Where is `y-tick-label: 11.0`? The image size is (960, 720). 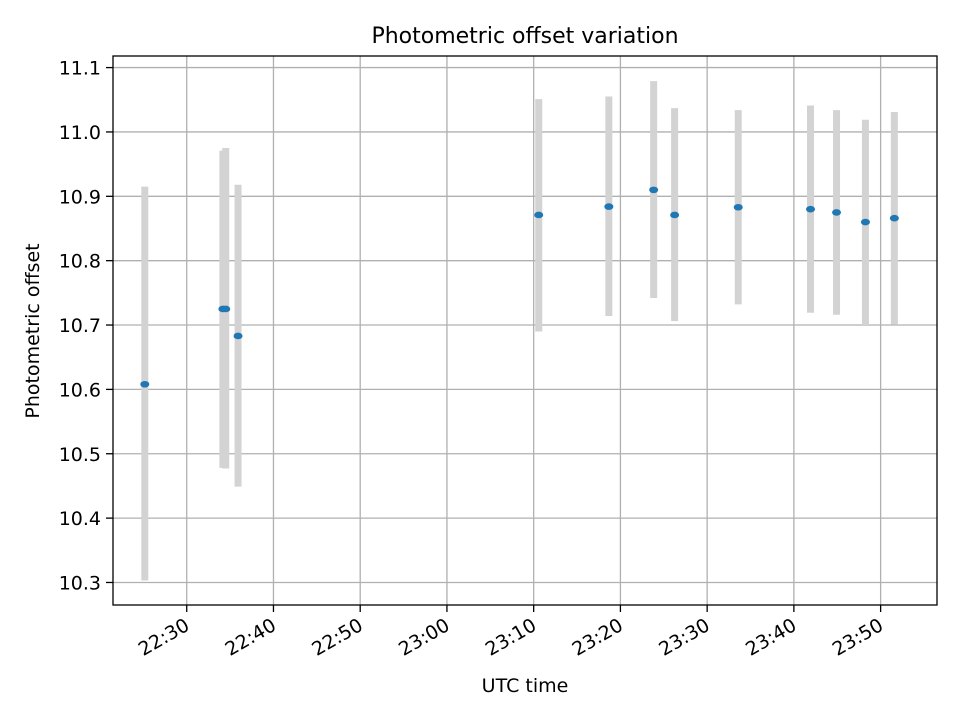
y-tick-label: 11.0 is located at coordinates (80, 133).